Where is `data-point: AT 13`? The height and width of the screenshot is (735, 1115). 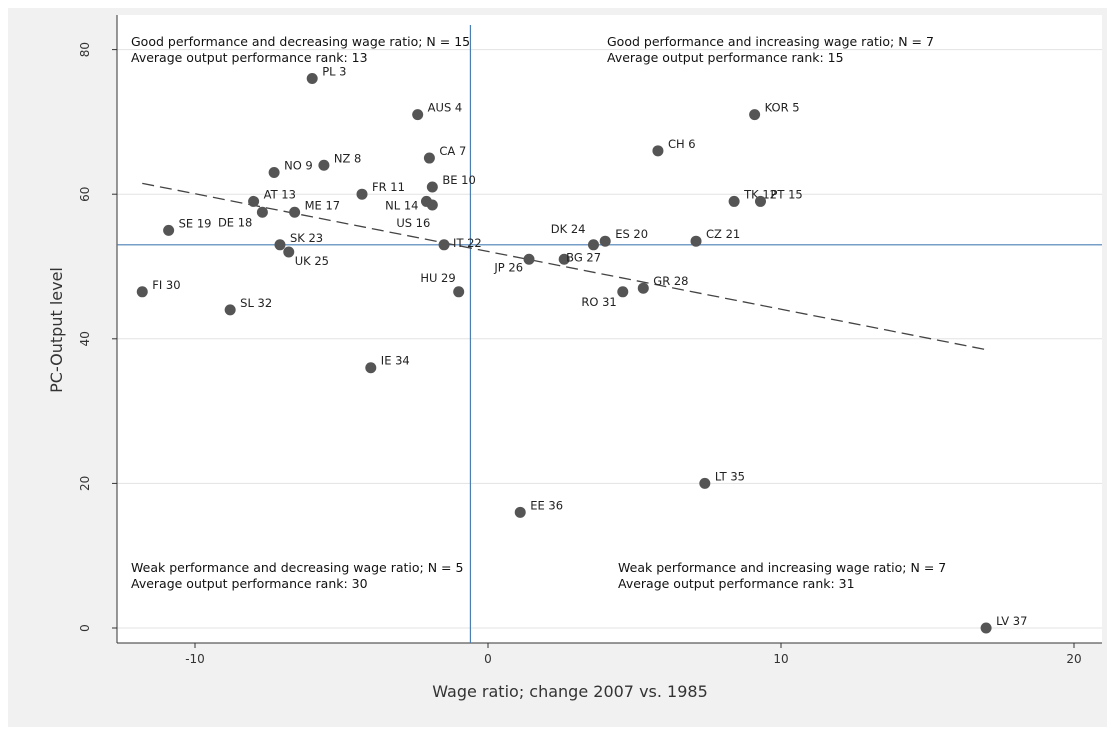
data-point: AT 13 is located at coordinates (272, 197).